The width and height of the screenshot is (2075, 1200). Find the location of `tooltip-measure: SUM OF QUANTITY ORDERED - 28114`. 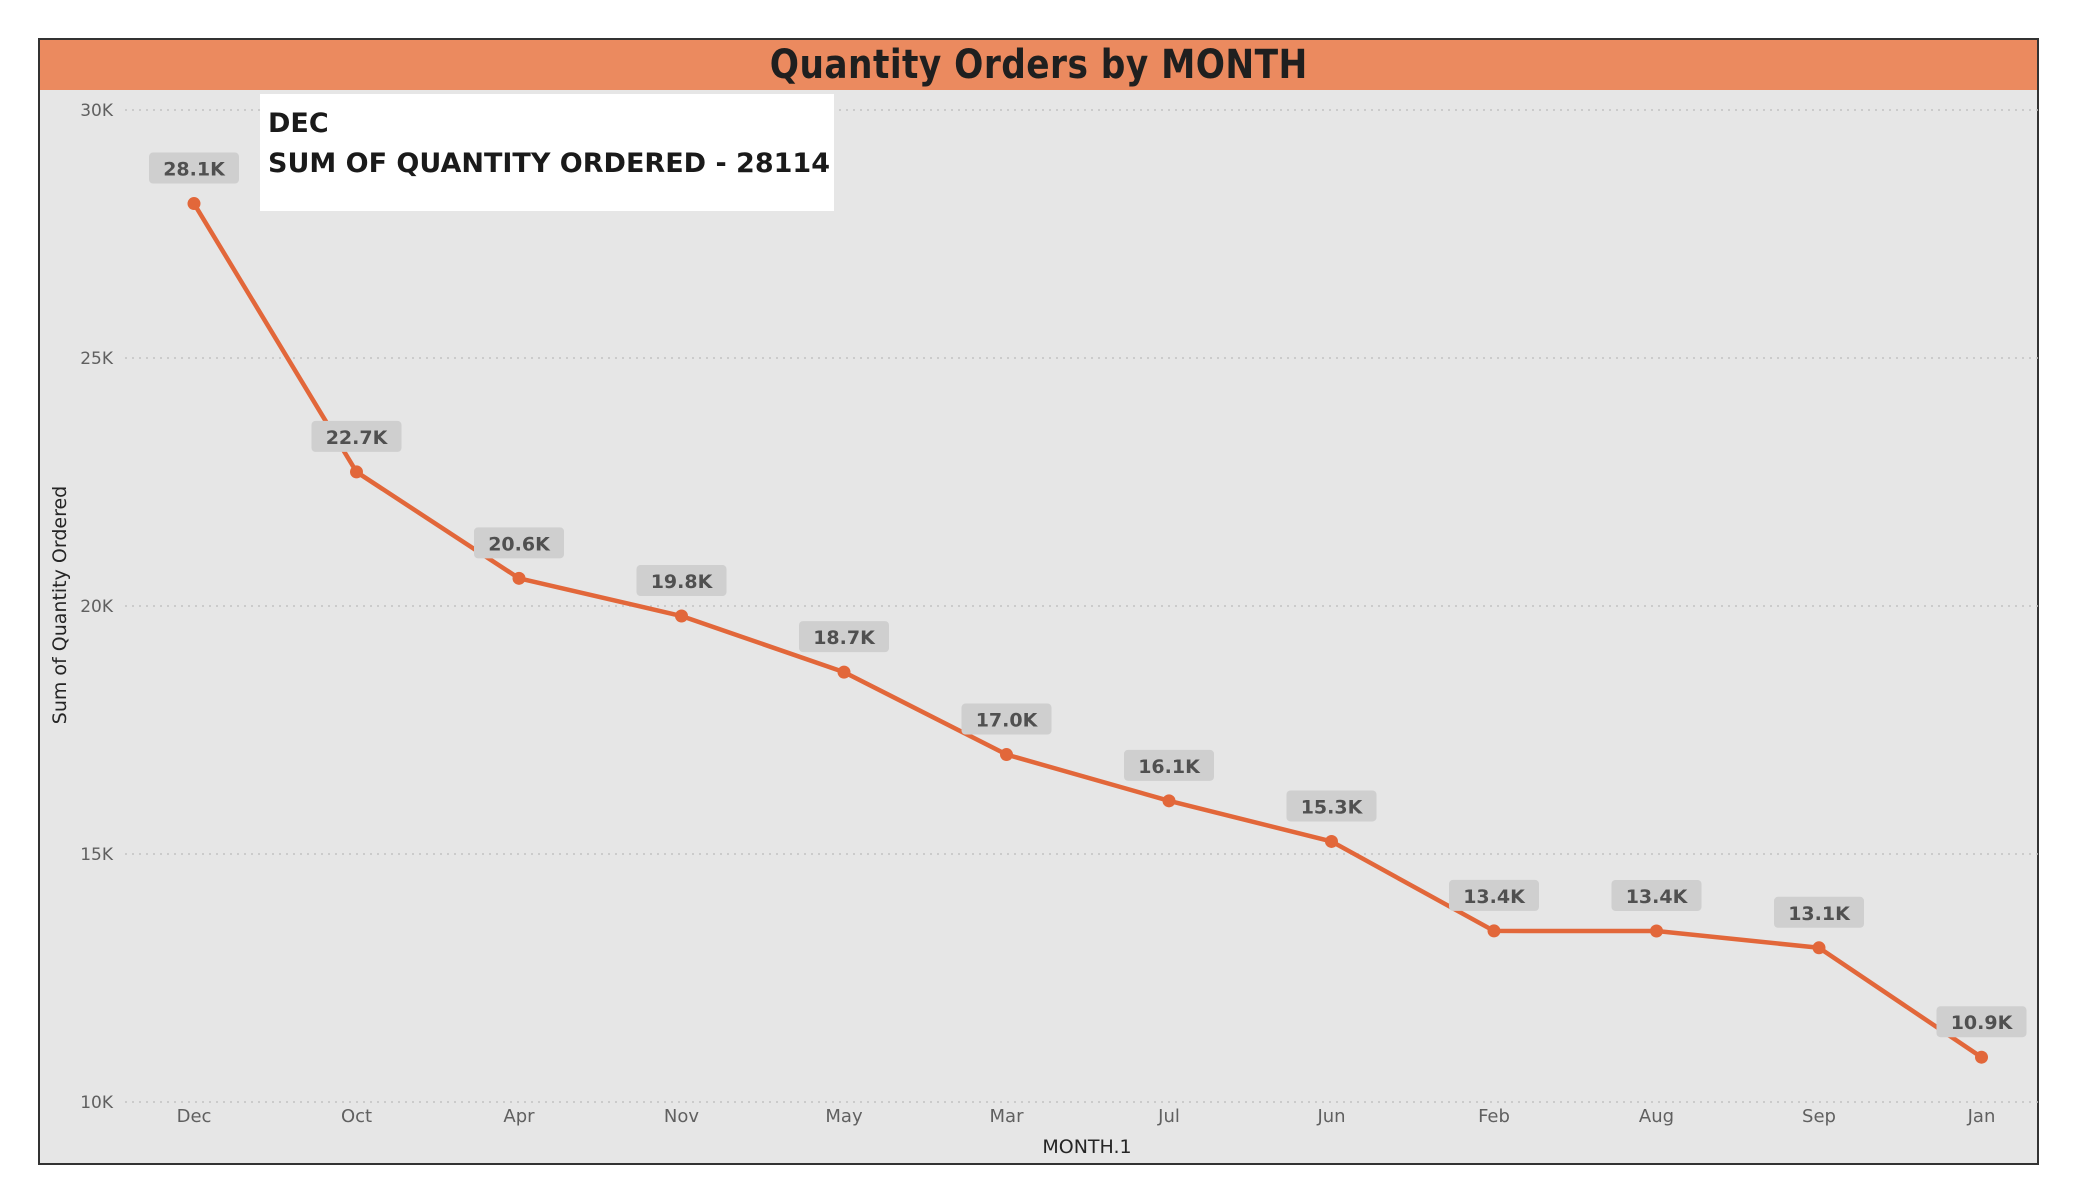

tooltip-measure: SUM OF QUANTITY ORDERED - 28114 is located at coordinates (549, 163).